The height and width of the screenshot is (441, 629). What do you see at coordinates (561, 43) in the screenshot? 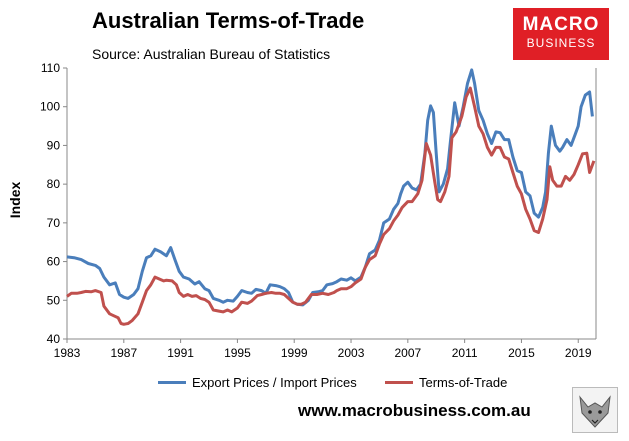
I see `brand-line2: BUSINESS` at bounding box center [561, 43].